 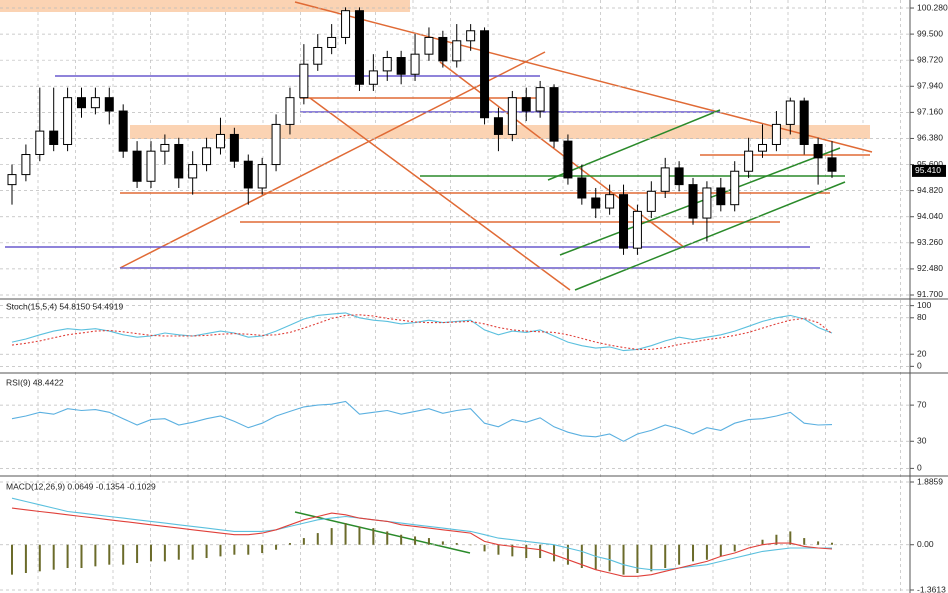 I want to click on last-price-tag, so click(x=929, y=170).